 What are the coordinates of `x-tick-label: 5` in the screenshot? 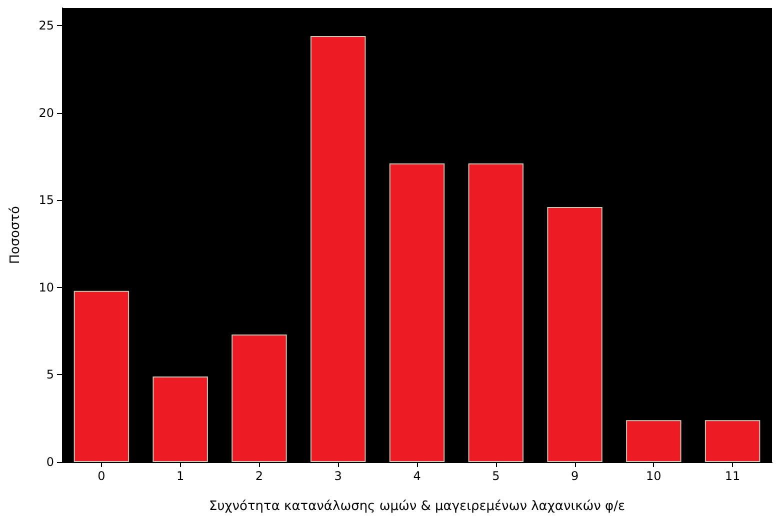 It's located at (496, 476).